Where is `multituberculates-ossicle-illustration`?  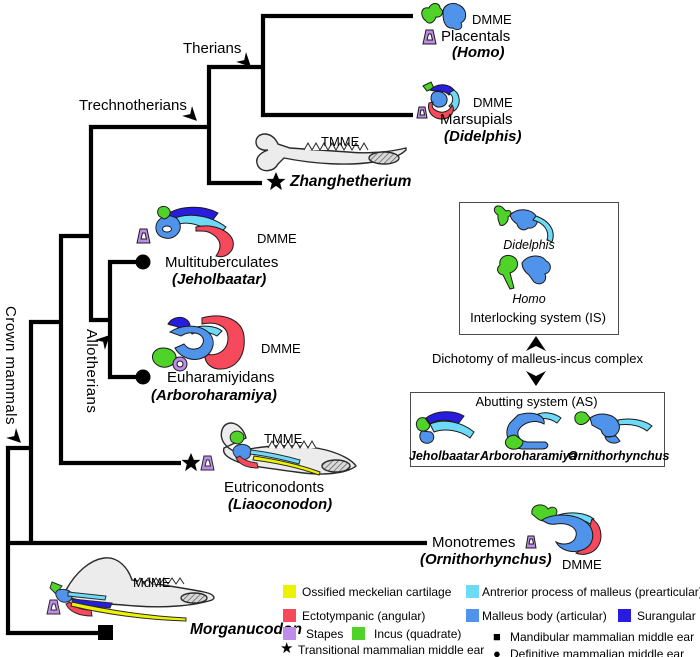 multituberculates-ossicle-illustration is located at coordinates (185, 231).